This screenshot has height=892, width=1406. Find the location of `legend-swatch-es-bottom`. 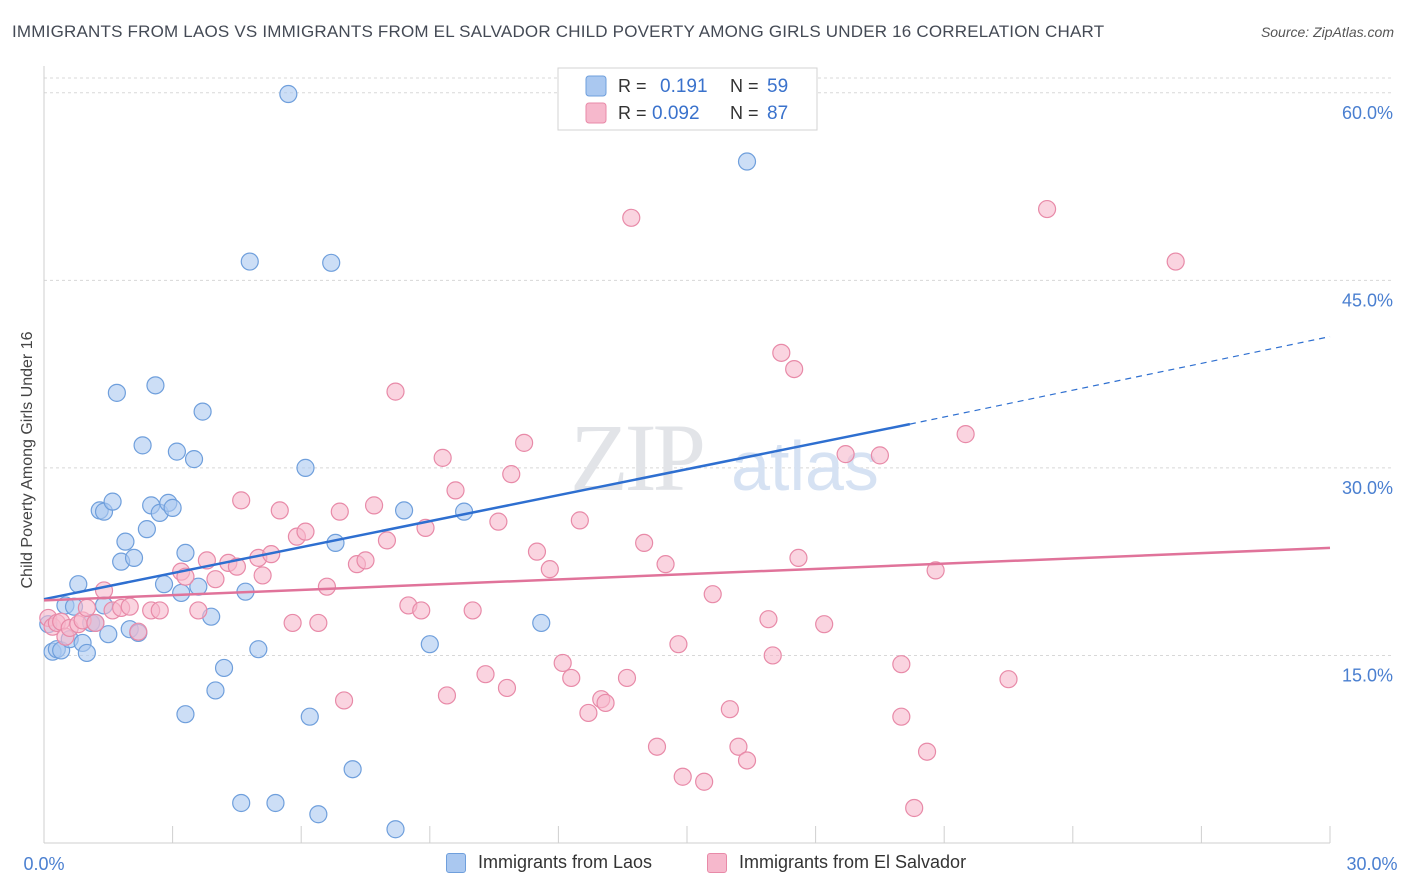

legend-swatch-es-bottom is located at coordinates (717, 862).